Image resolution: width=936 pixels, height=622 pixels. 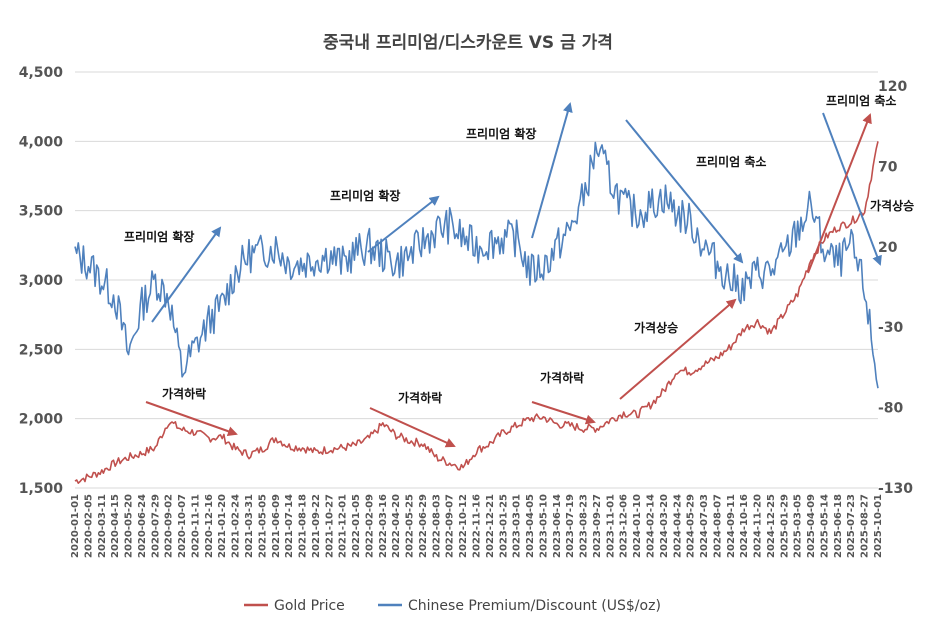 I want to click on x-tick-label: 2022-02-09, so click(x=369, y=526).